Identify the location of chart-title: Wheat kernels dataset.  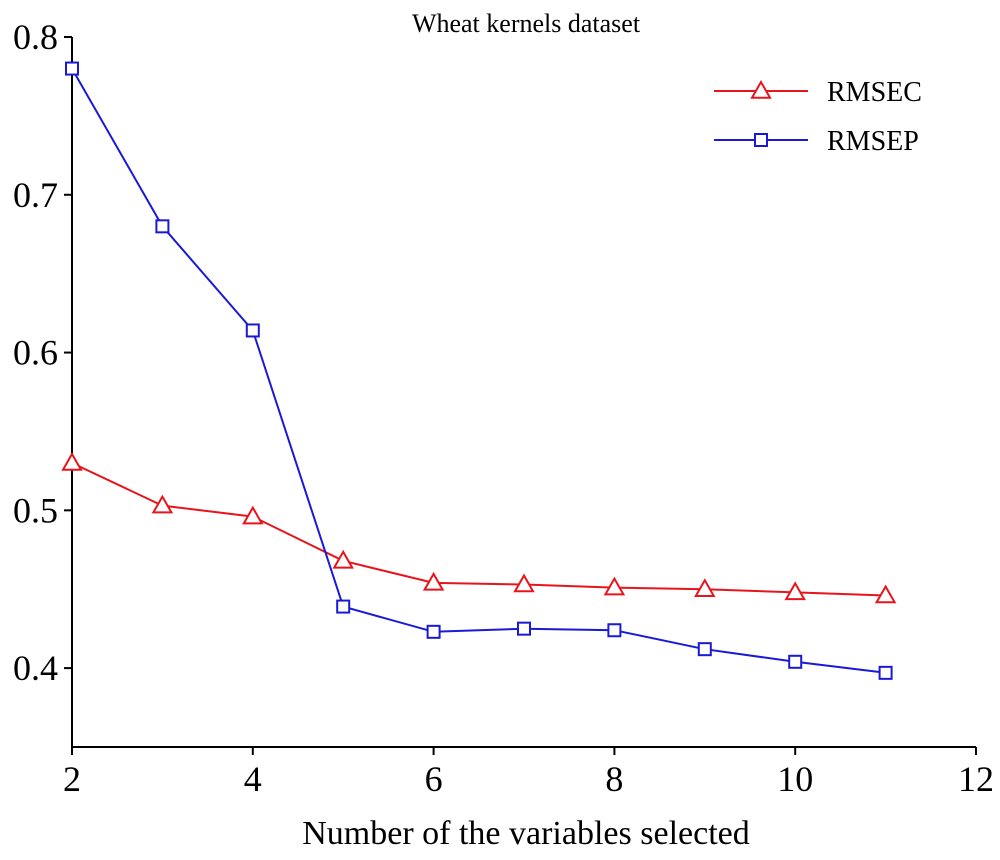
(526, 23).